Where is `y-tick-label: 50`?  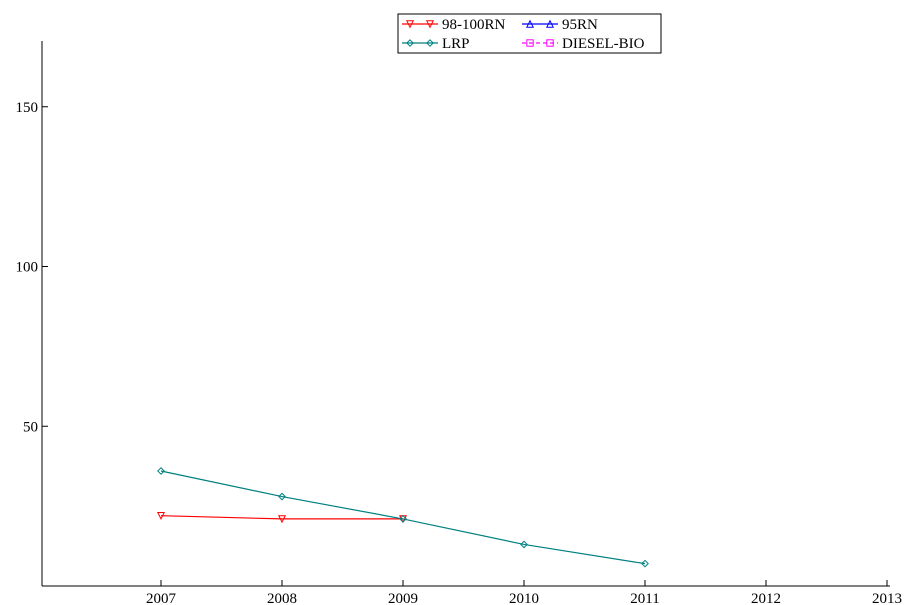 y-tick-label: 50 is located at coordinates (30, 427).